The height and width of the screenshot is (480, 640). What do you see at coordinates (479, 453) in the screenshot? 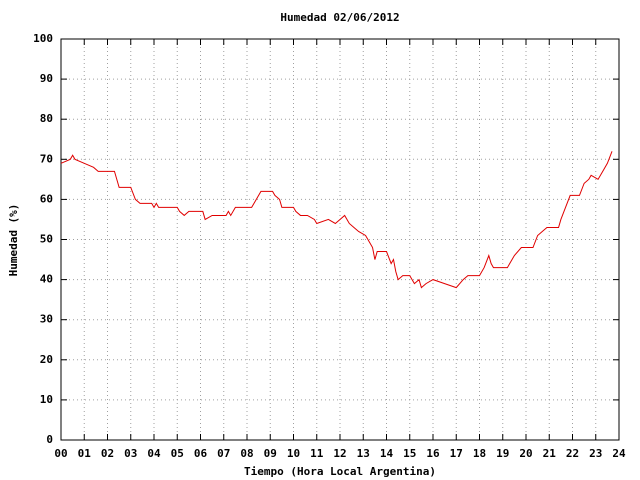
I see `x-tick-label: 18` at bounding box center [479, 453].